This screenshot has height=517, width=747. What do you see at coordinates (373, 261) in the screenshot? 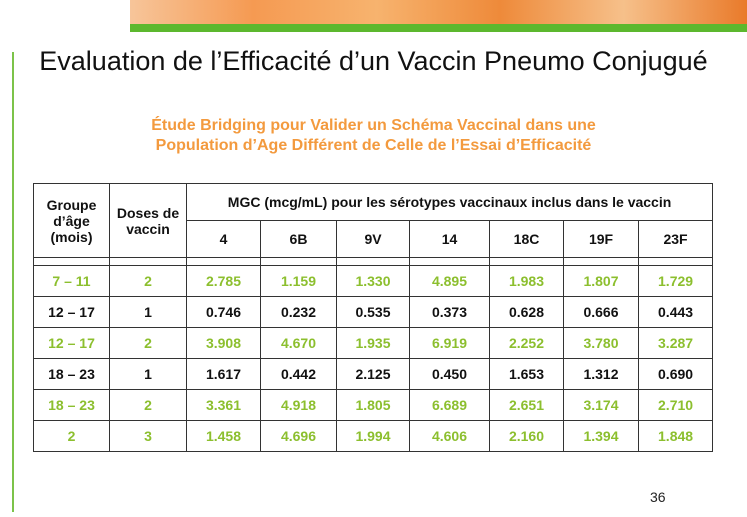
I see `spacer-row` at bounding box center [373, 261].